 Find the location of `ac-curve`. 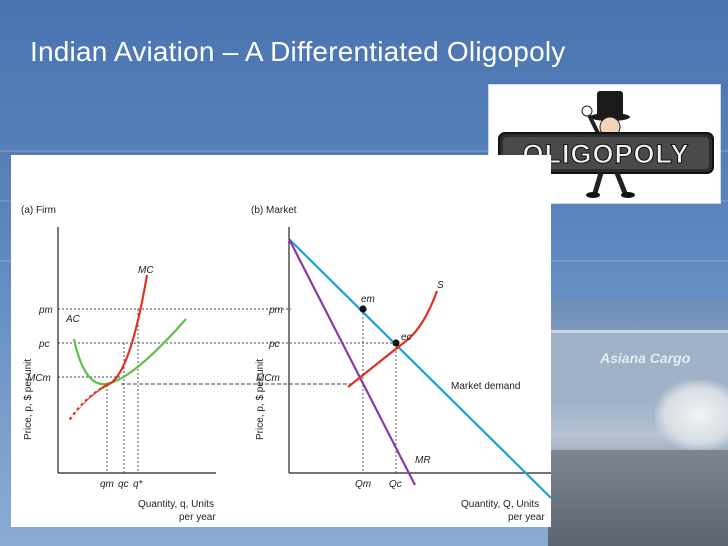

ac-curve is located at coordinates (129, 352).